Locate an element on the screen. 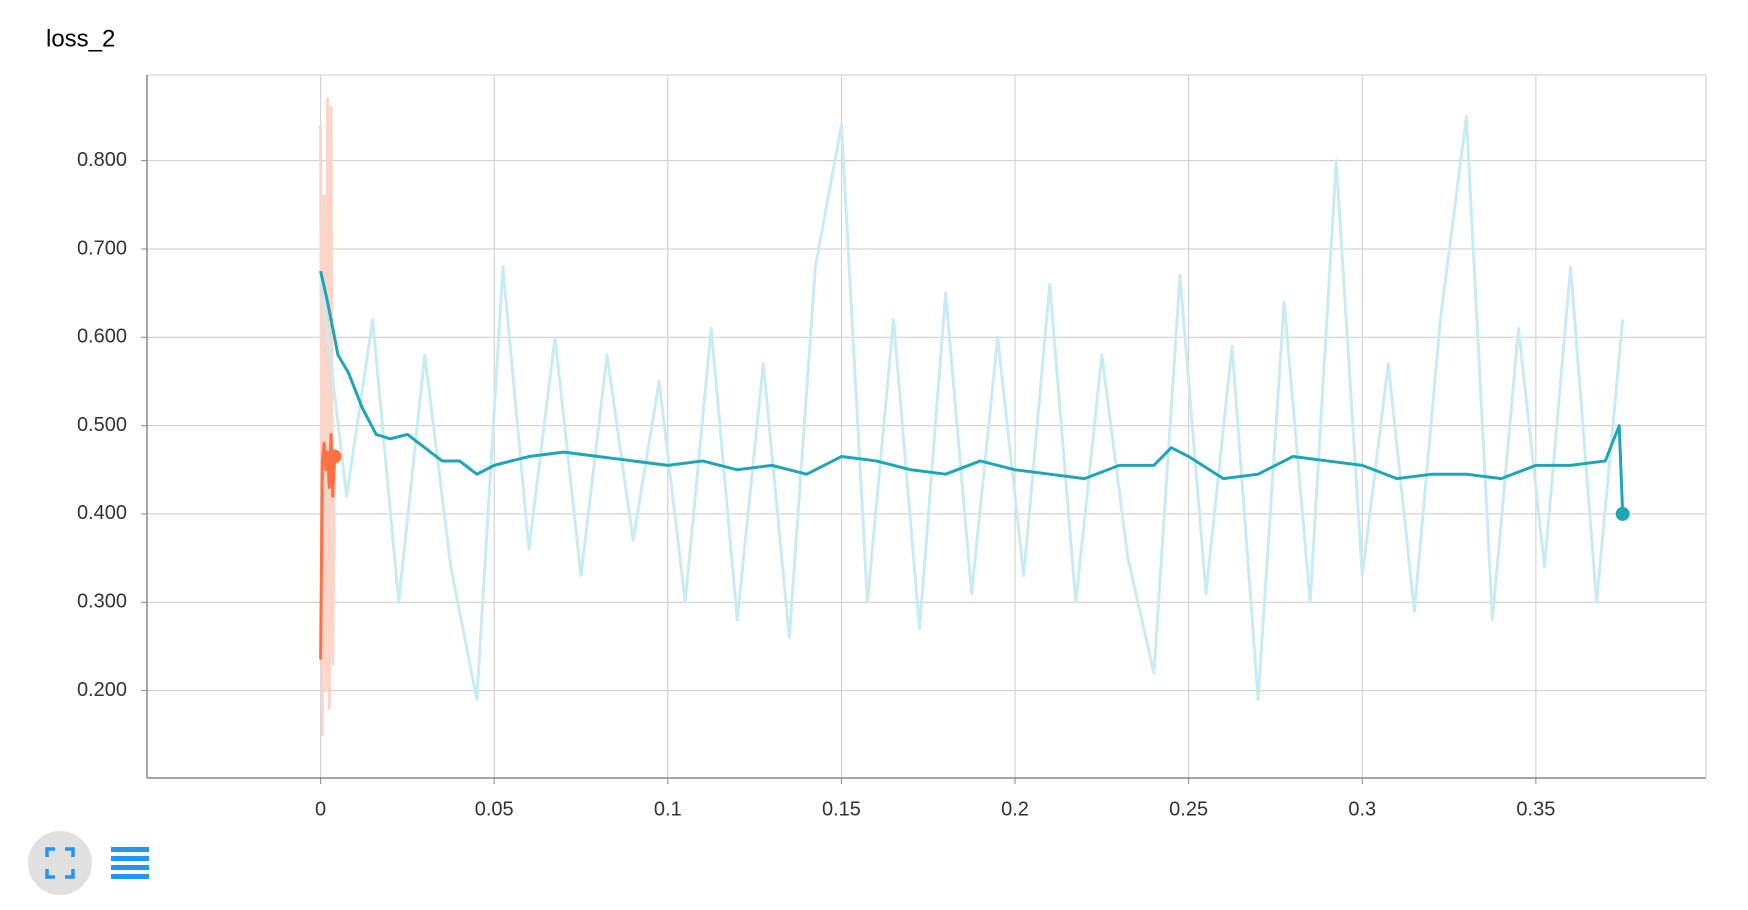  data-table-button is located at coordinates (130, 863).